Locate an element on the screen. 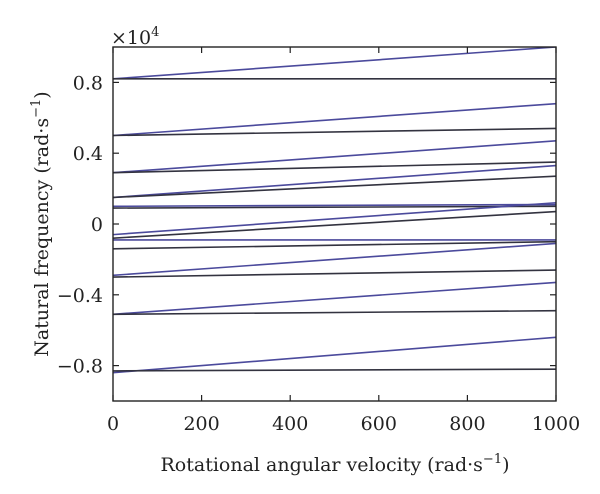  y-multiplier-label: ×10⁴ is located at coordinates (135, 37).